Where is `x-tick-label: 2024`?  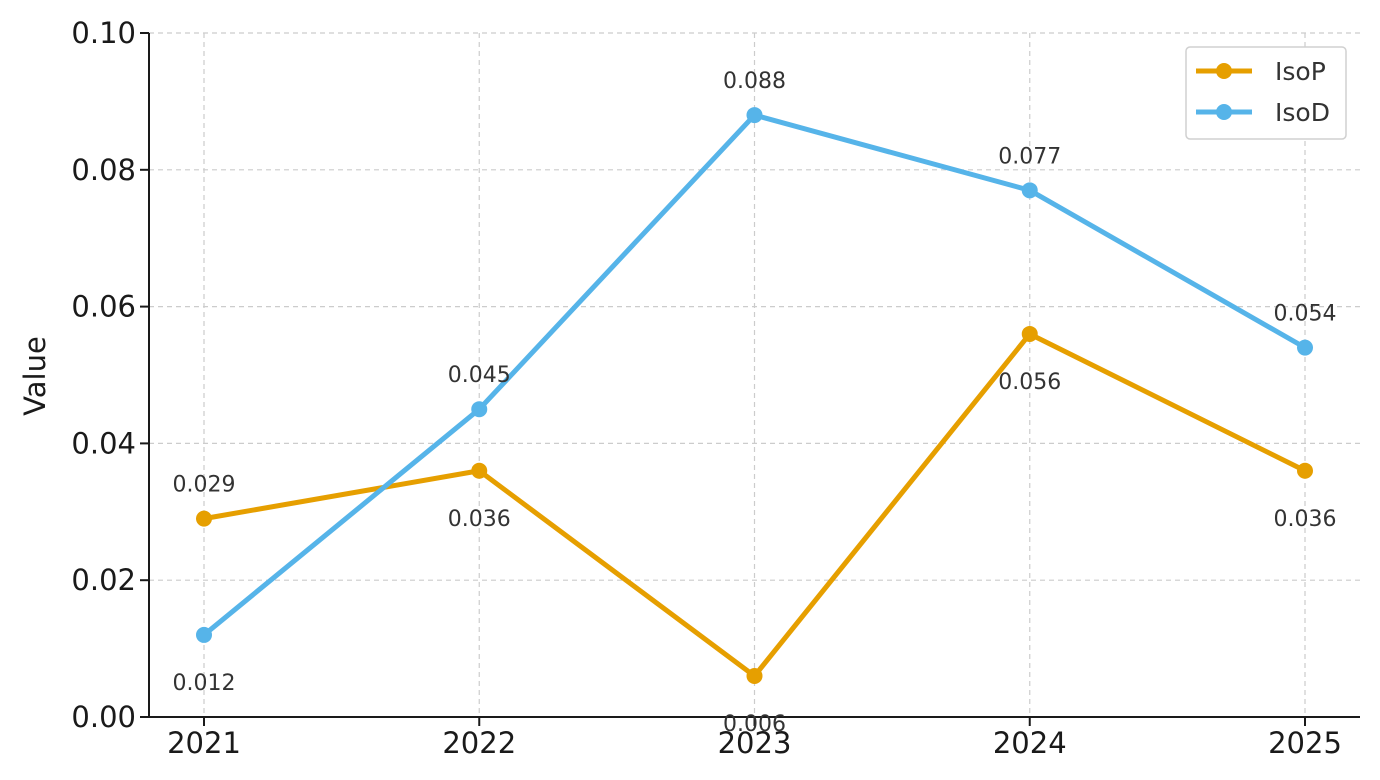 x-tick-label: 2024 is located at coordinates (1030, 743).